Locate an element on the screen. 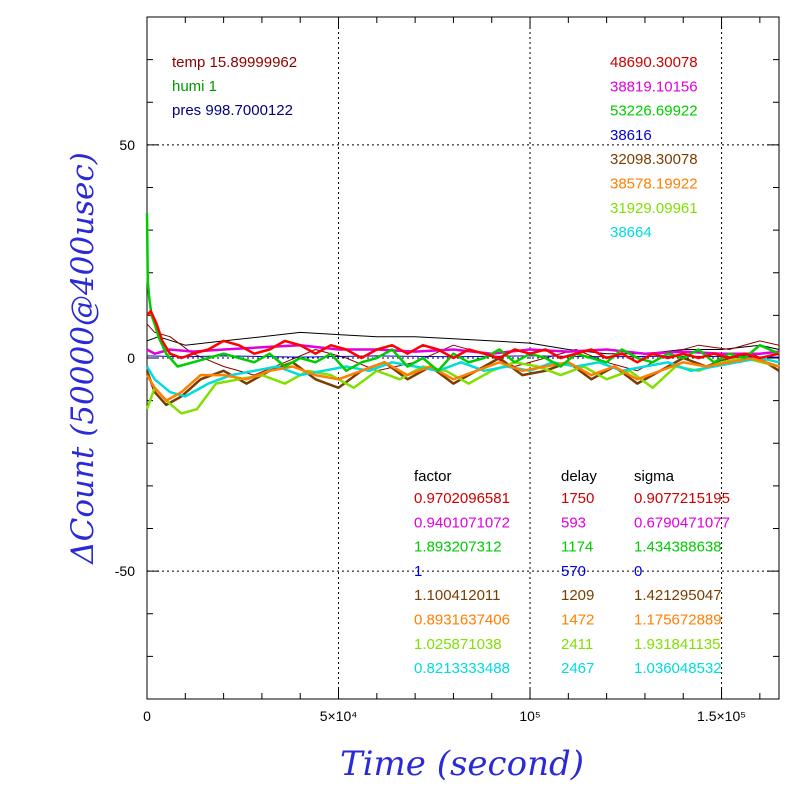 The image size is (797, 797). x-tick-label: 0 is located at coordinates (147, 716).